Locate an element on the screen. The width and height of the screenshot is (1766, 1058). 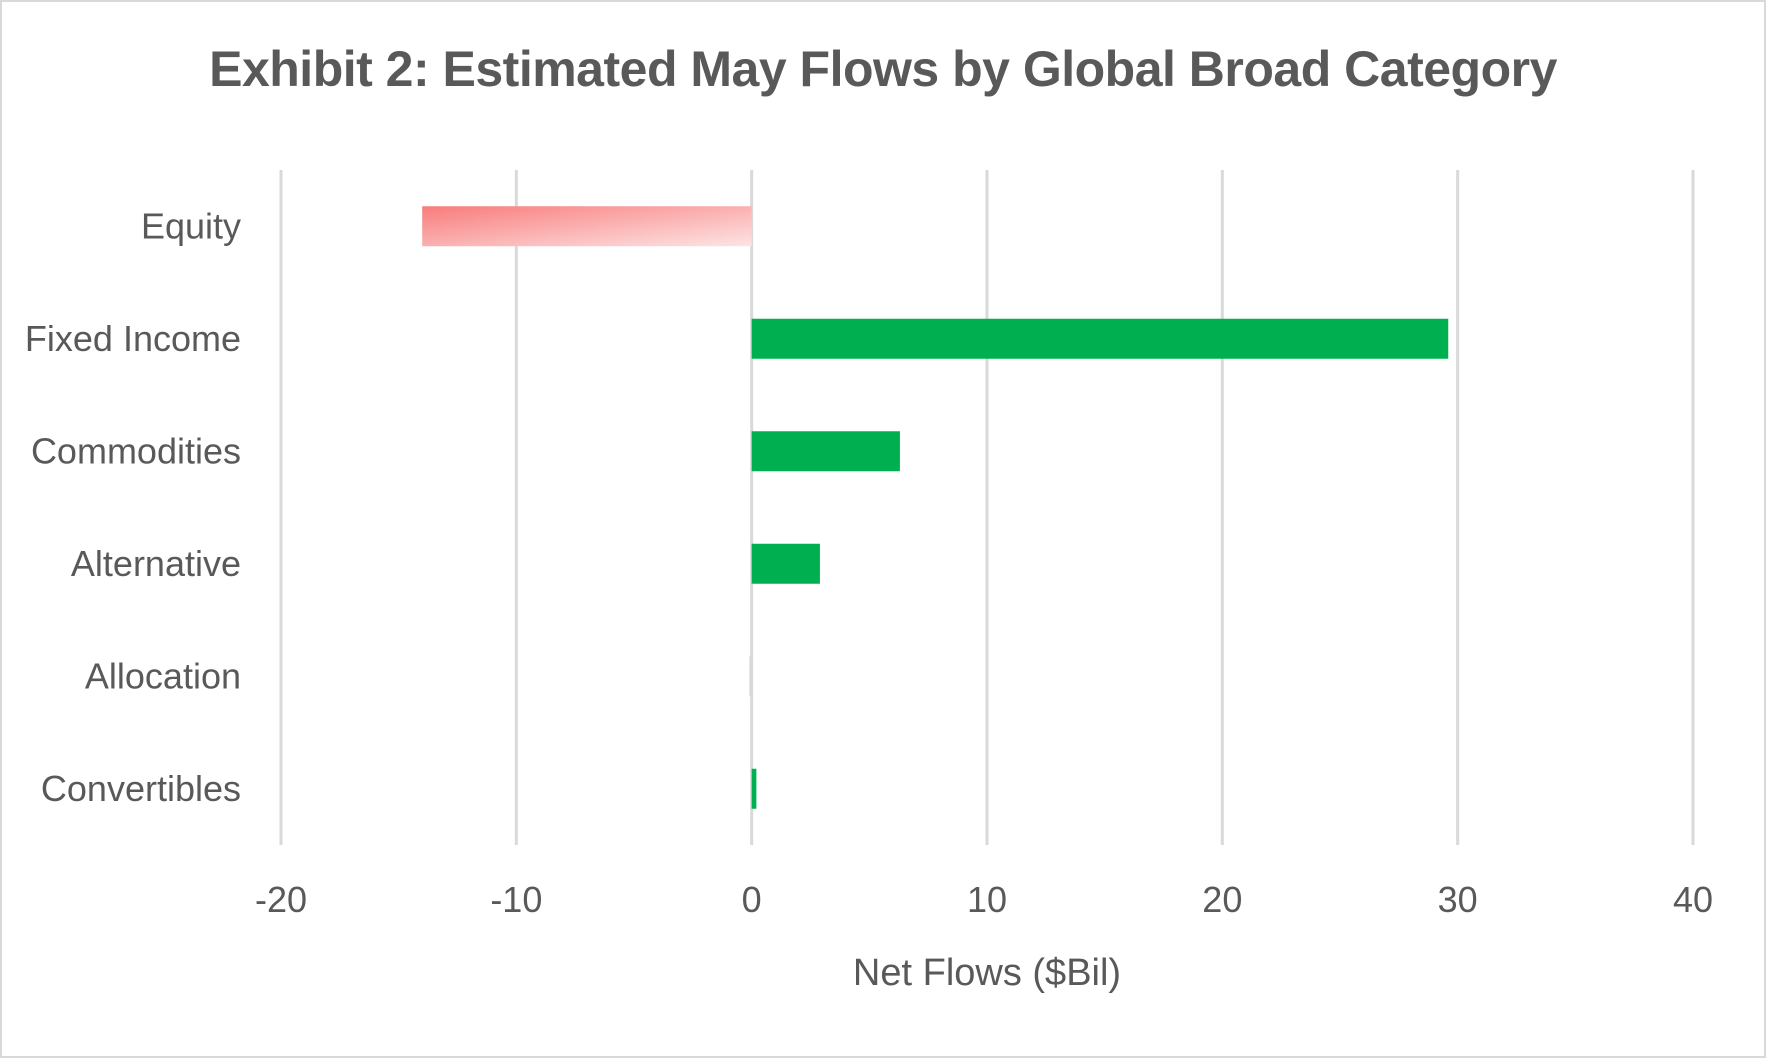
x-tick-label: -10 is located at coordinates (516, 899).